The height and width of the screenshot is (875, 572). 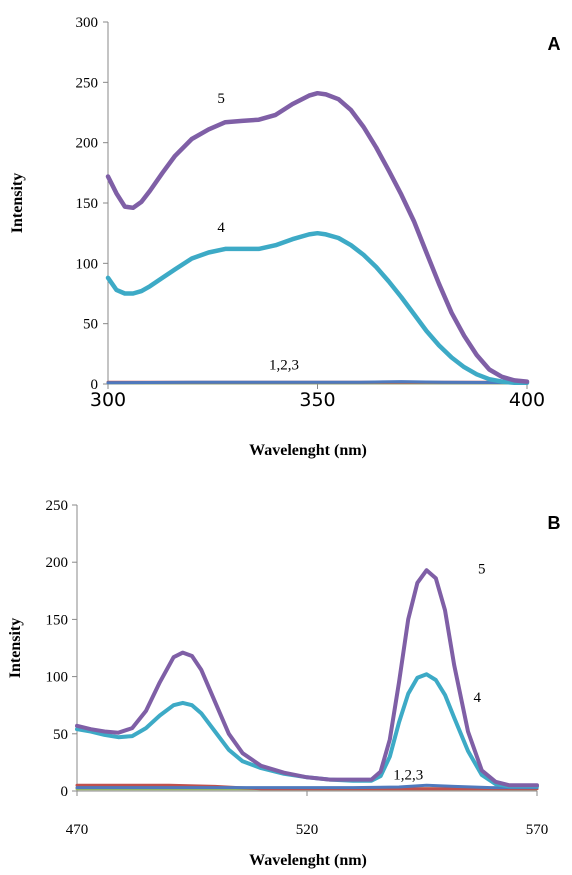 I want to click on x-tick-label: 470, so click(x=77, y=830).